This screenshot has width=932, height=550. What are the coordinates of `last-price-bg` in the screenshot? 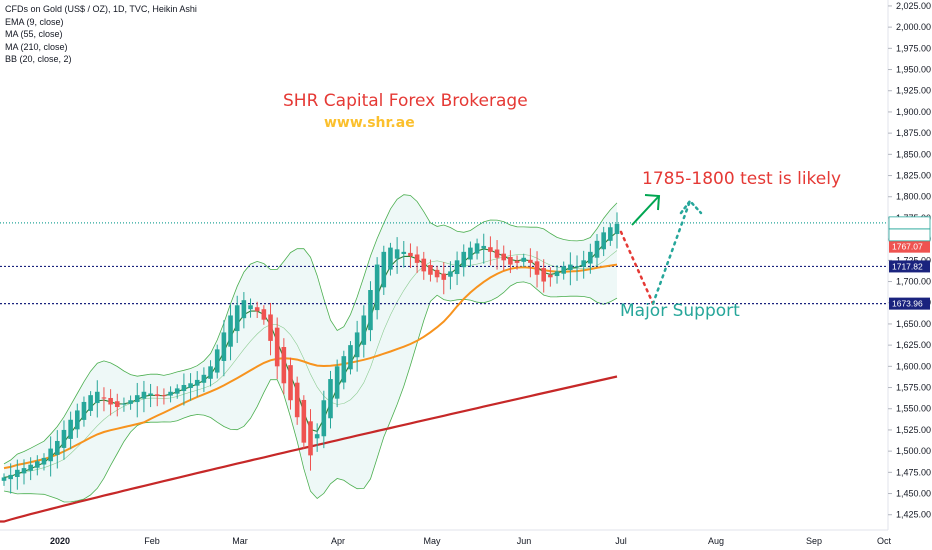 It's located at (909, 222).